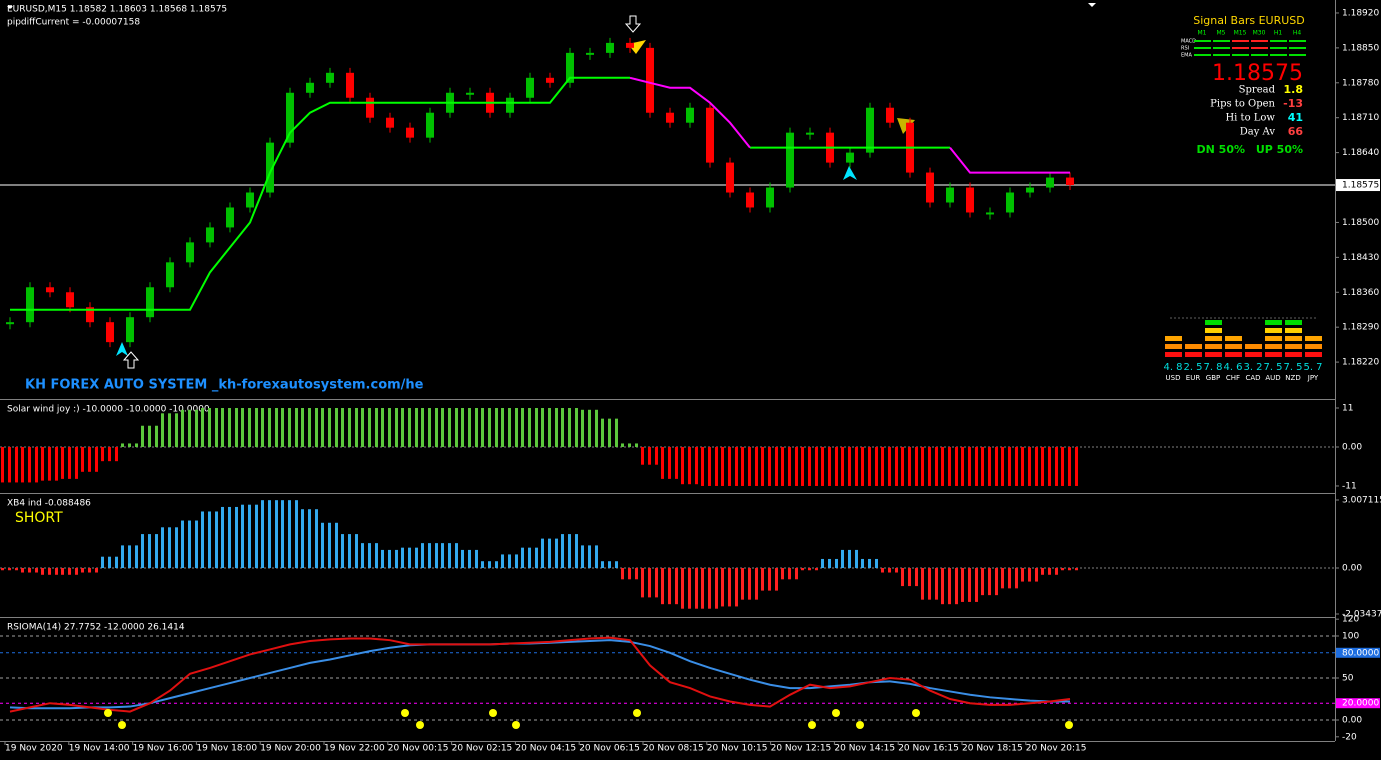  What do you see at coordinates (1172, 367) in the screenshot?
I see `strength-value: 4. 8` at bounding box center [1172, 367].